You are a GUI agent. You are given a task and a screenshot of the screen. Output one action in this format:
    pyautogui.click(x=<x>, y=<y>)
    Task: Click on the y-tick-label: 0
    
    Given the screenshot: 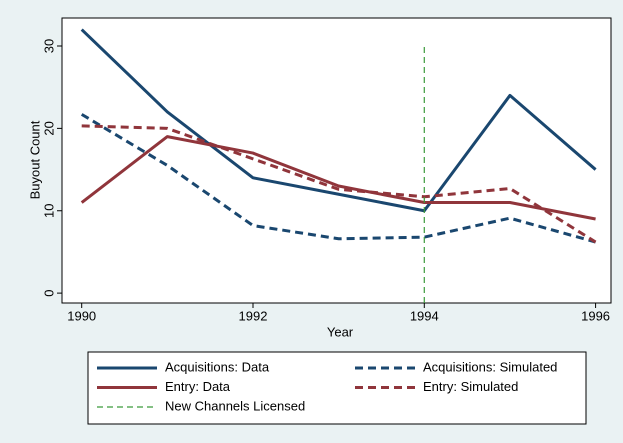 What is the action you would take?
    pyautogui.click(x=48, y=292)
    